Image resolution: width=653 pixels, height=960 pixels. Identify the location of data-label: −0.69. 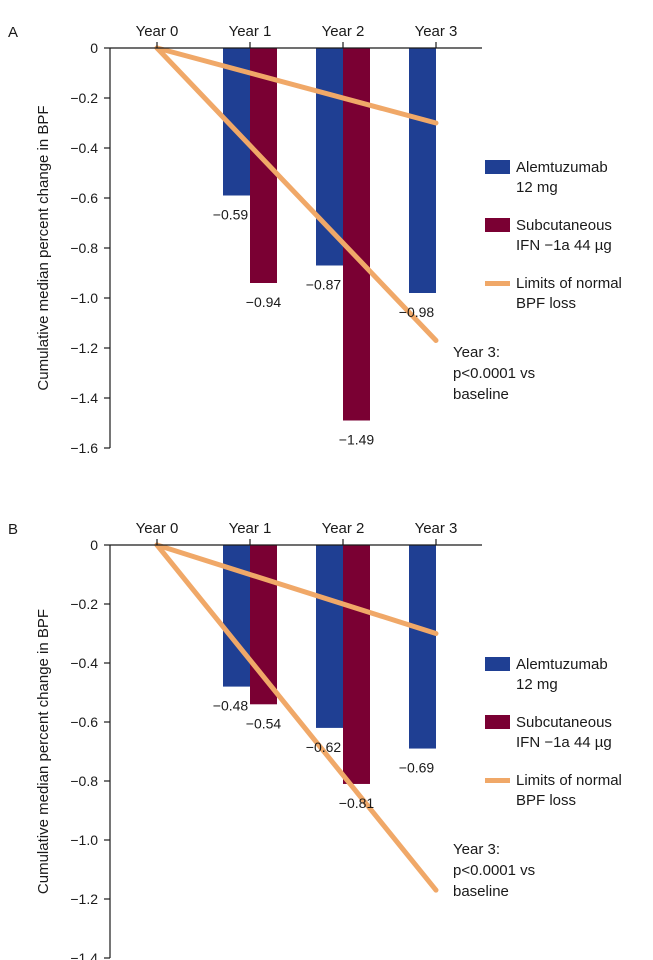
(417, 768).